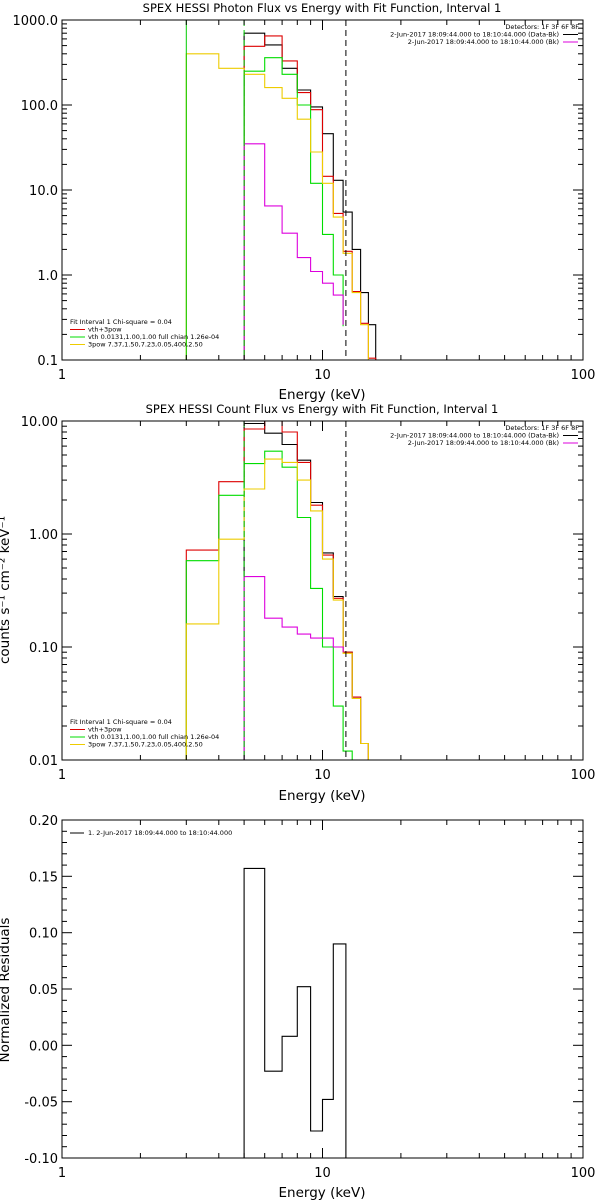  Describe the element at coordinates (36, 21) in the screenshot. I see `y-tick-label: 1000.0` at that location.